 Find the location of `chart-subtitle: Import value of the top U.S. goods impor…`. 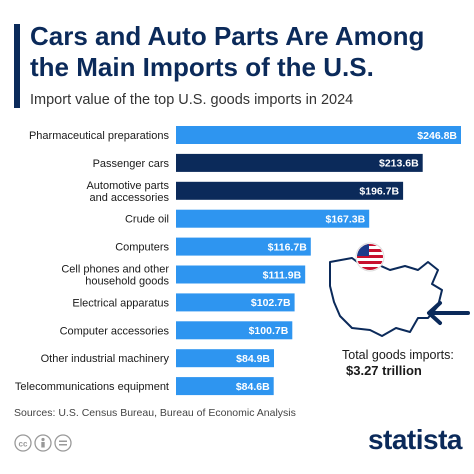

chart-subtitle: Import value of the top U.S. goods impor… is located at coordinates (192, 100).